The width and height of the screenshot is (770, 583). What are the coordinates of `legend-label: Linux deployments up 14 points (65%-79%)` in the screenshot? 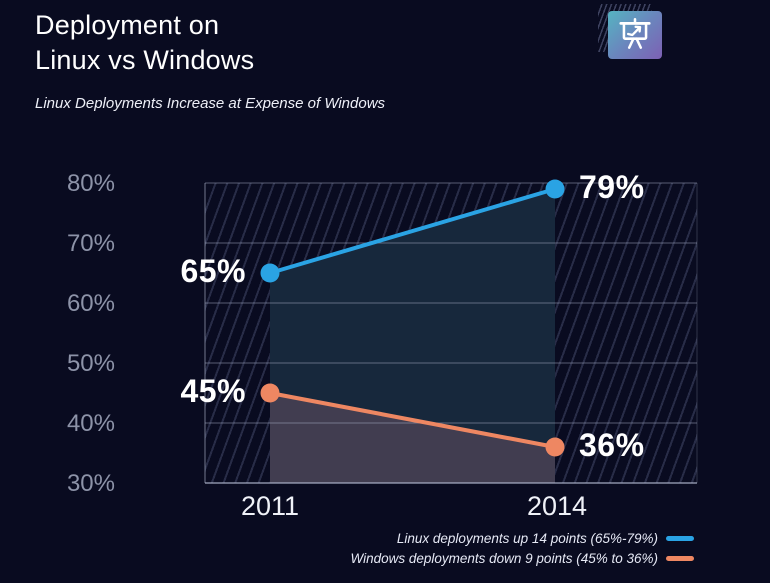 It's located at (527, 538).